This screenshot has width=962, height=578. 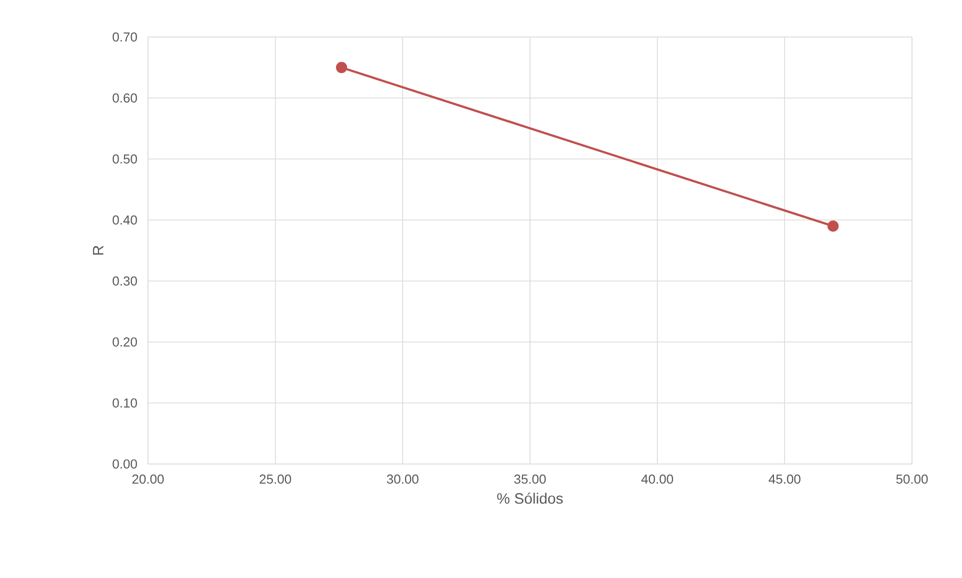 What do you see at coordinates (124, 37) in the screenshot?
I see `y-tick-label: 0.70` at bounding box center [124, 37].